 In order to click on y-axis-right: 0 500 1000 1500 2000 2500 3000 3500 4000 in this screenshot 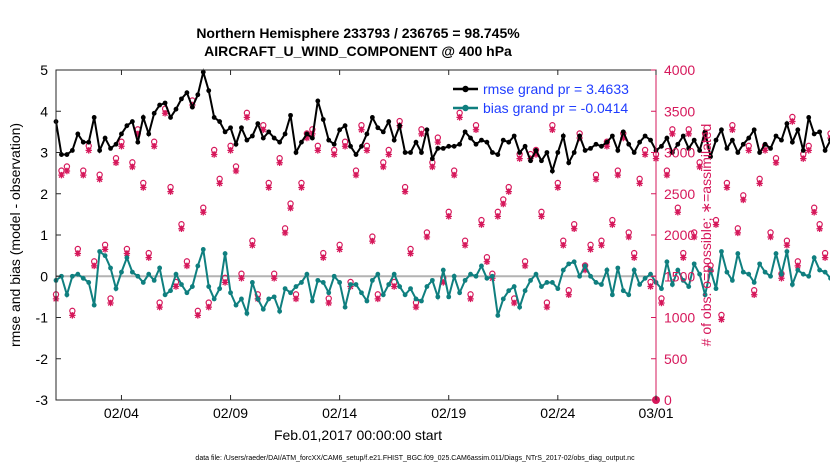, I will do `click(673, 235)`.